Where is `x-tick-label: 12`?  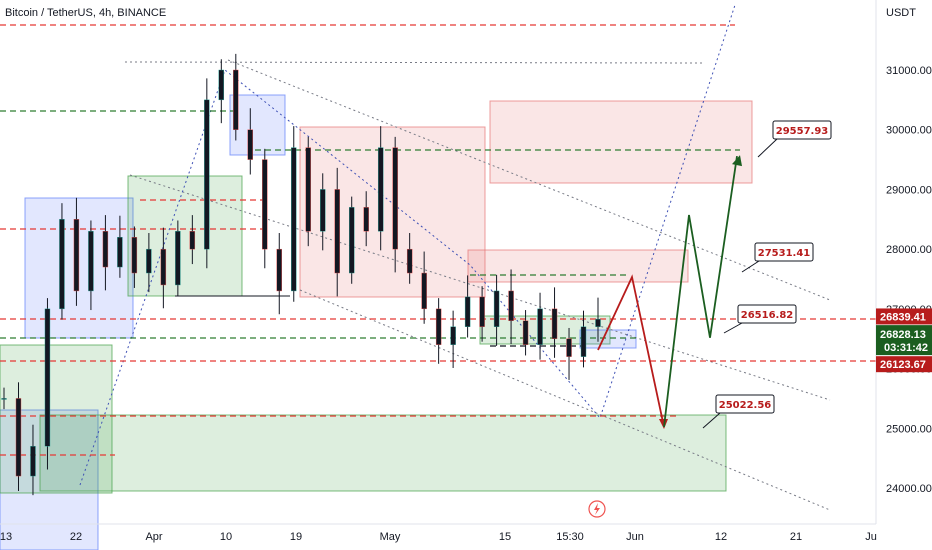 x-tick-label: 12 is located at coordinates (721, 537).